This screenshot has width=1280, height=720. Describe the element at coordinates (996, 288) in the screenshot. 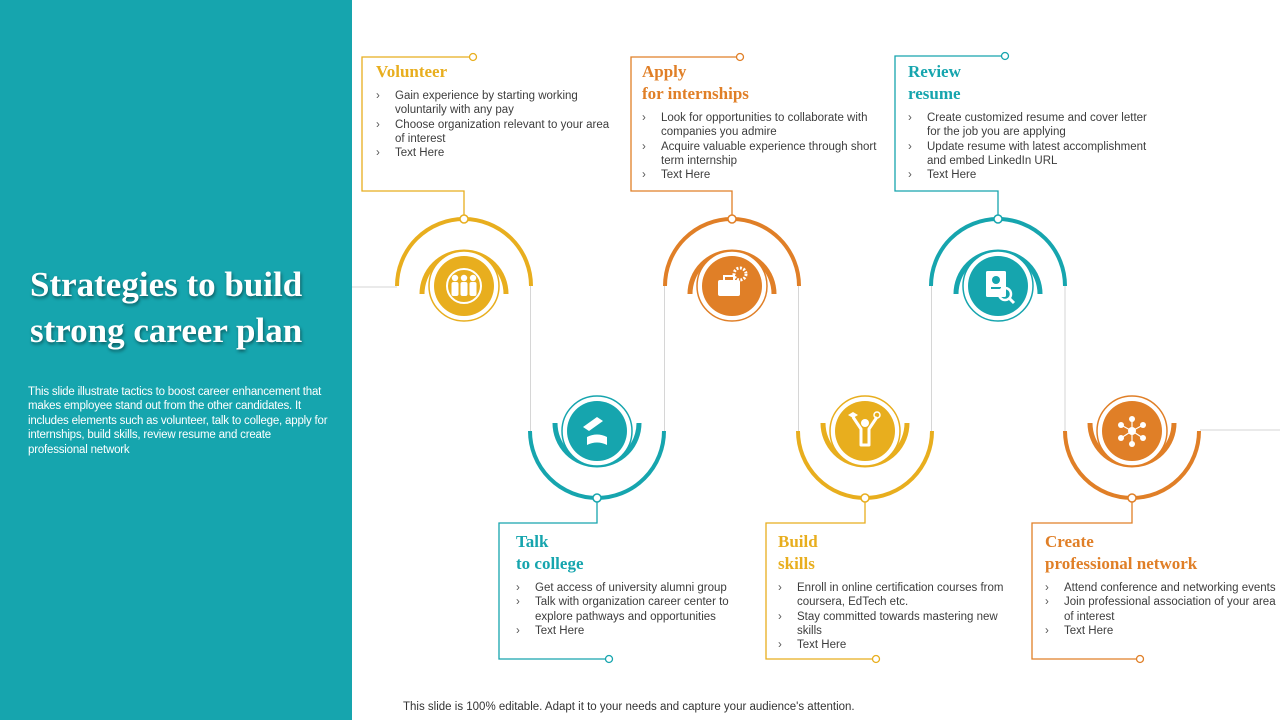

I see `icon-line` at that location.